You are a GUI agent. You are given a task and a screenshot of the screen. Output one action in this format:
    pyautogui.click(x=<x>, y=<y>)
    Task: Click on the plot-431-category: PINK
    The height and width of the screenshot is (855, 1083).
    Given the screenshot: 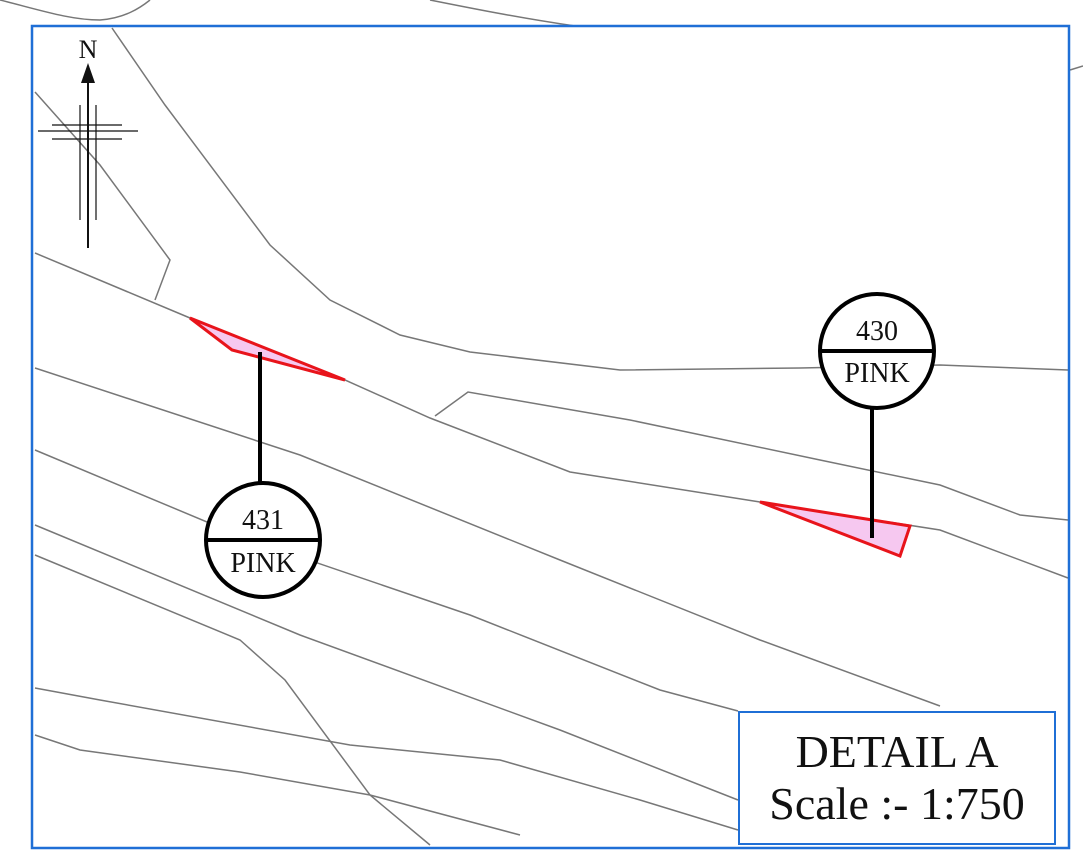 What is the action you would take?
    pyautogui.click(x=262, y=563)
    